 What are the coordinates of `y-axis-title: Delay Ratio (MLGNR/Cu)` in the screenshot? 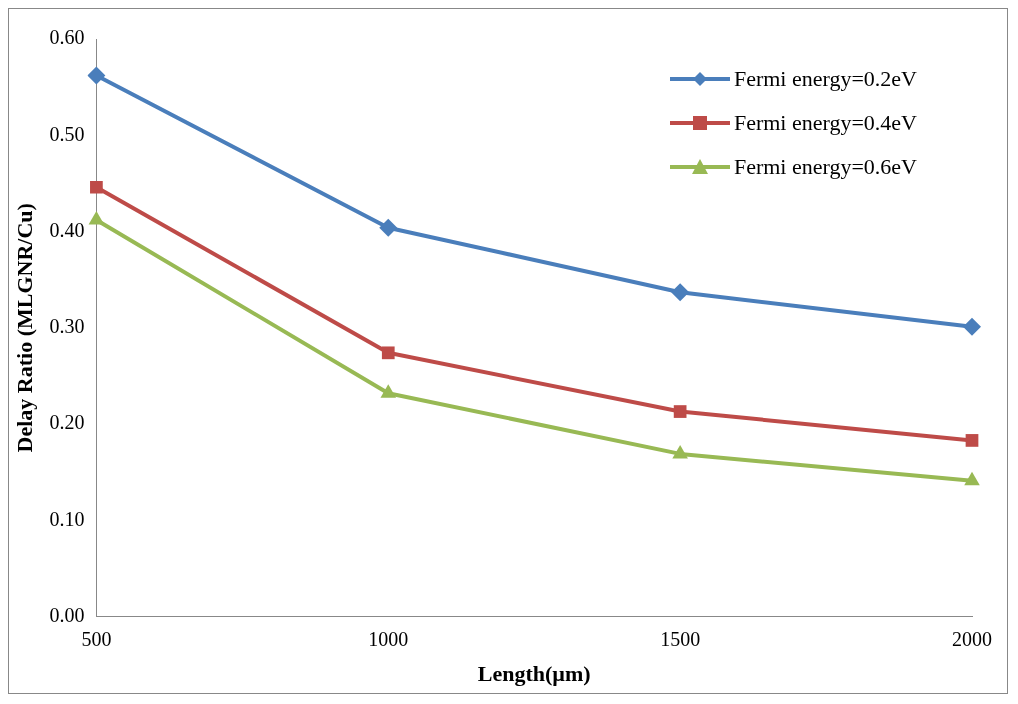 It's located at (24, 328).